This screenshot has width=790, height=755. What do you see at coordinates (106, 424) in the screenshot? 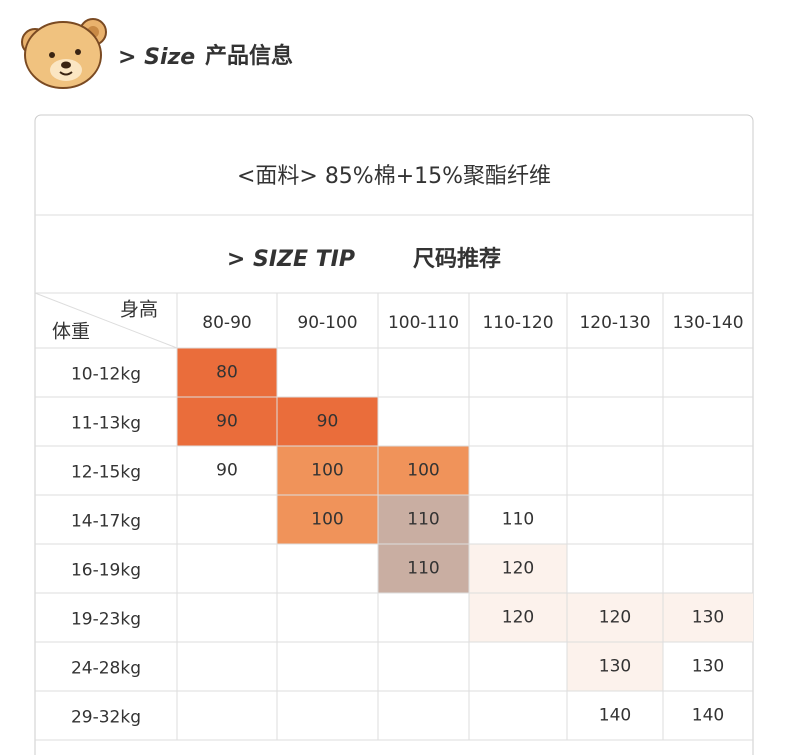
I see `row-label: 11-13kg` at bounding box center [106, 424].